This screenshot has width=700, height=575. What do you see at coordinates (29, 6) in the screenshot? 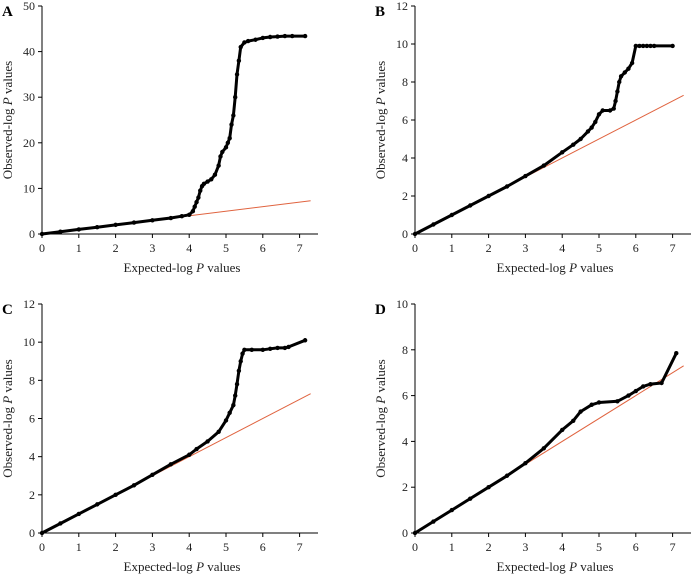
I see `y-tick-label: 50` at bounding box center [29, 6].